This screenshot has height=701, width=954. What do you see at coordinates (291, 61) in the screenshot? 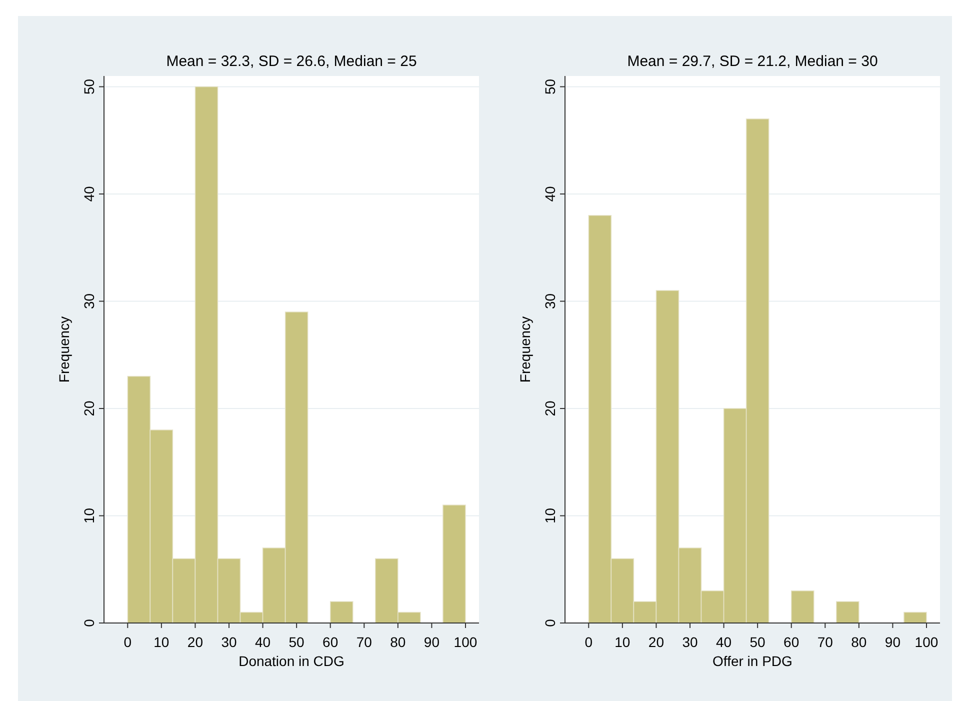
I see `chart-title: Mean = 32.3, SD = 26.6, Median = 25` at bounding box center [291, 61].